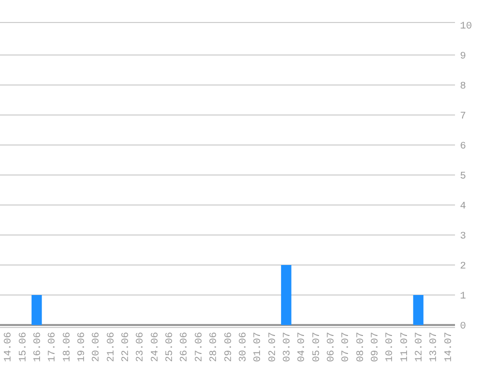  What do you see at coordinates (97, 347) in the screenshot?
I see `x-tick-label: 20.06` at bounding box center [97, 347].